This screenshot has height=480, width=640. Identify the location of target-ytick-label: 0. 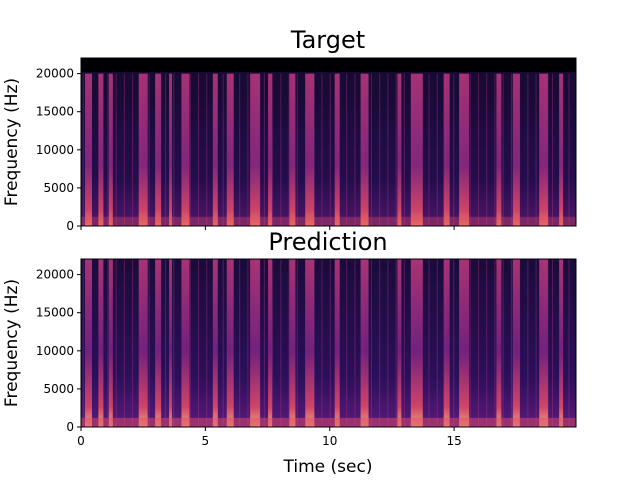
(70, 226).